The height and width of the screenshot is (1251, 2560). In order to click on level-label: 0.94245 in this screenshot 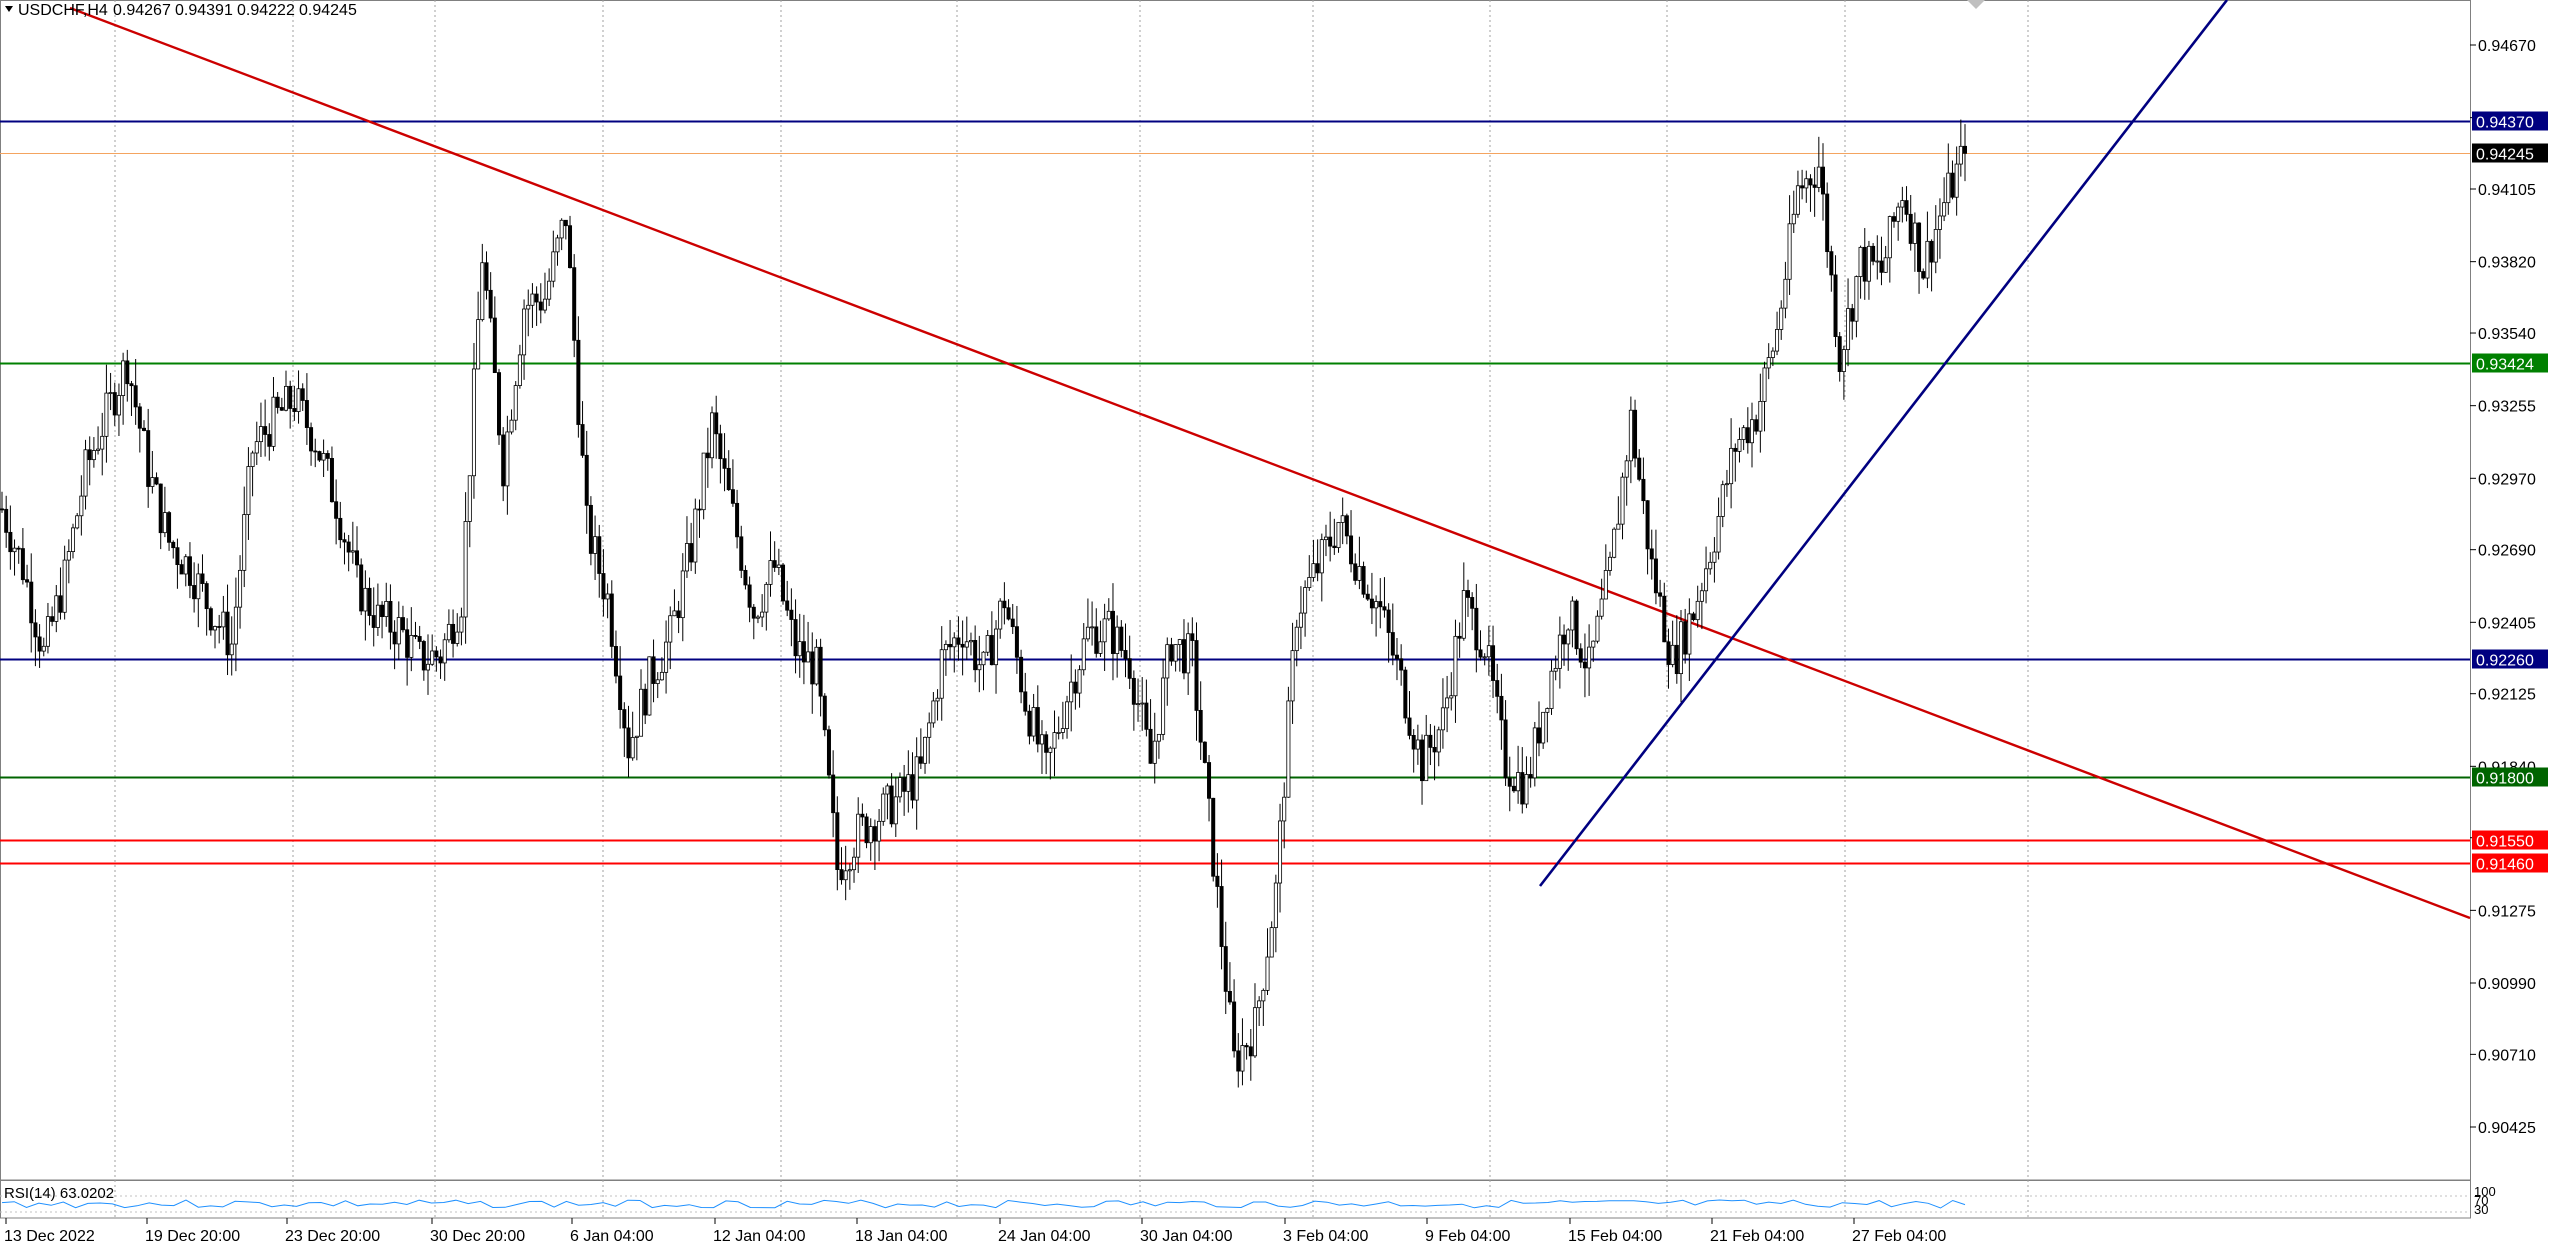, I will do `click(2505, 155)`.